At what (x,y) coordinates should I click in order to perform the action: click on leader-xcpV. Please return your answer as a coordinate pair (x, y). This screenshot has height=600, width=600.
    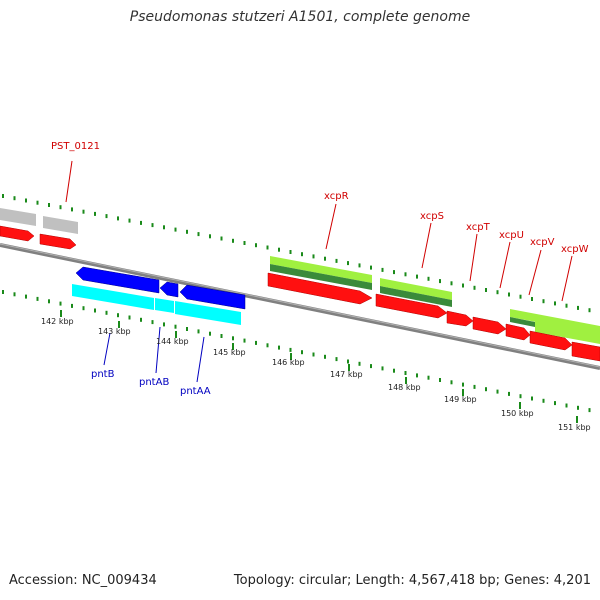
    Looking at the image, I should click on (535, 272).